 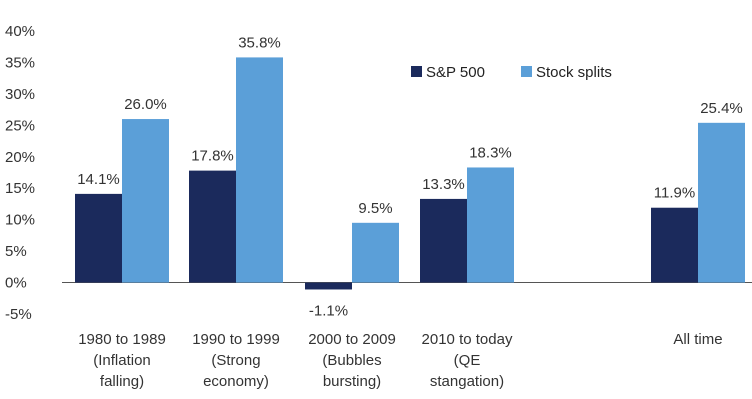 What do you see at coordinates (212, 156) in the screenshot?
I see `data-label: 17.8%` at bounding box center [212, 156].